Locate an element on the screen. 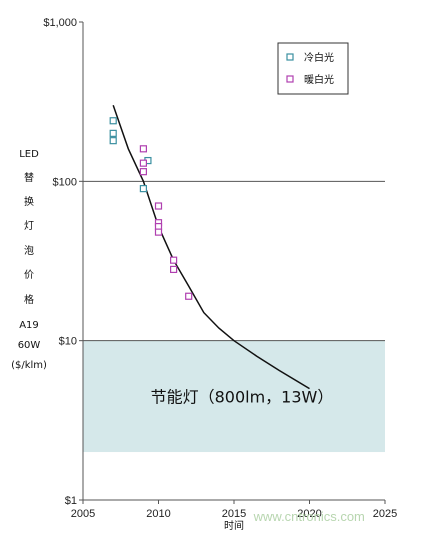  watermark: www.cntronics.com is located at coordinates (309, 516).